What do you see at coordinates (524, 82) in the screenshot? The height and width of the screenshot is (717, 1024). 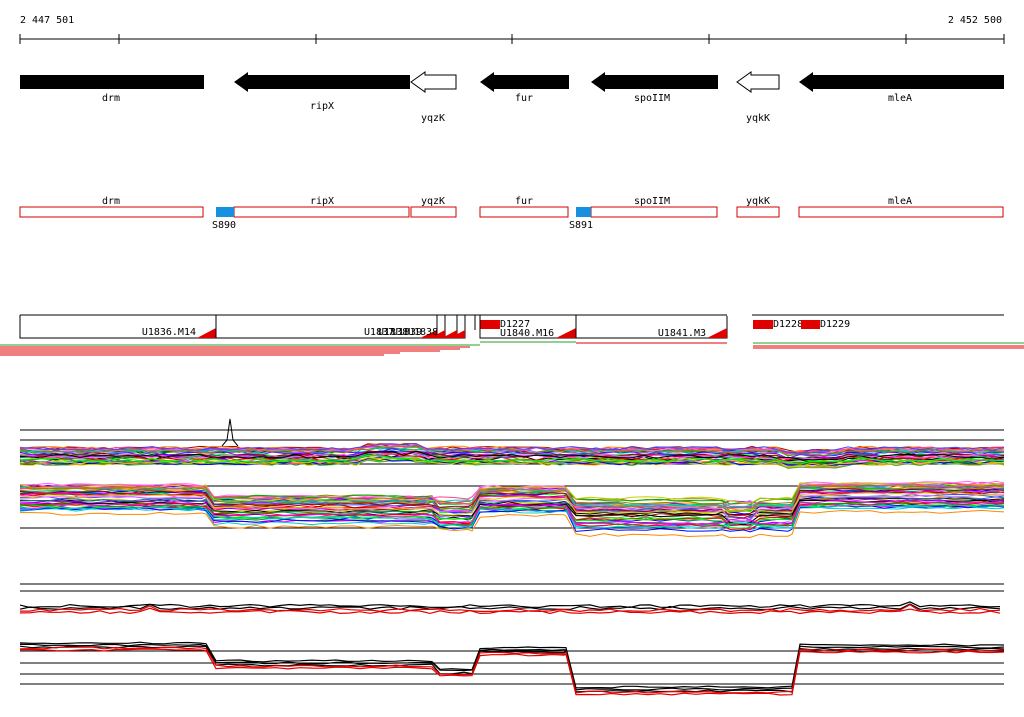 I see `gene-fur-arrow` at bounding box center [524, 82].